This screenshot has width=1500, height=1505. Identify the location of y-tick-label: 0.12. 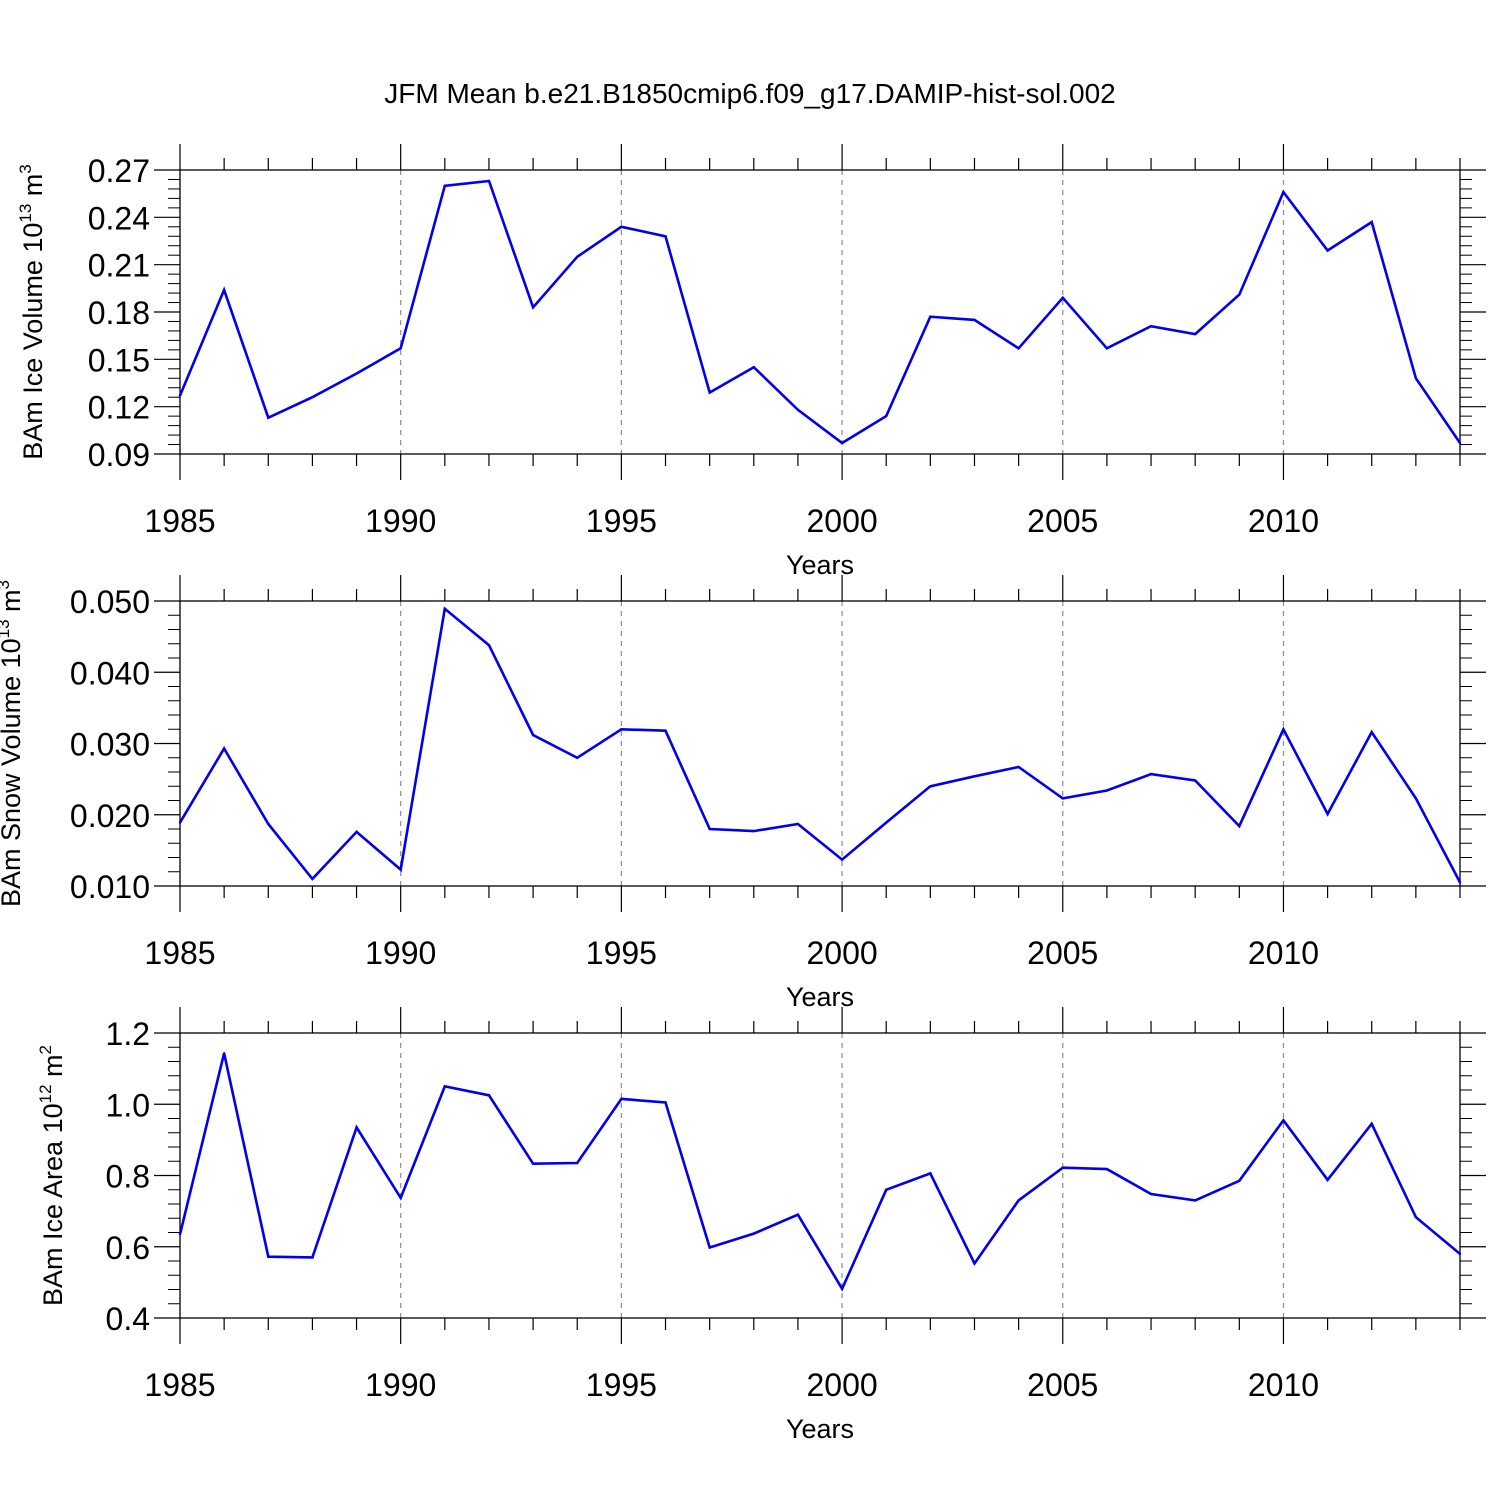
(119, 408).